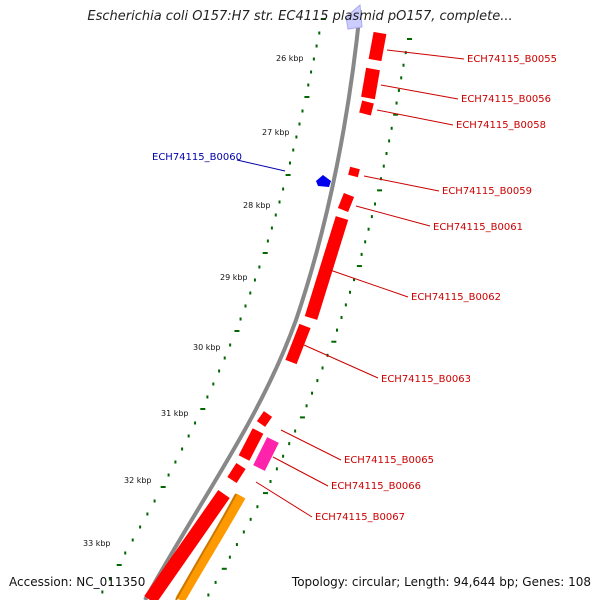 This screenshot has height=600, width=600. Describe the element at coordinates (138, 480) in the screenshot. I see `tick-label-32: 32 kbp` at that location.